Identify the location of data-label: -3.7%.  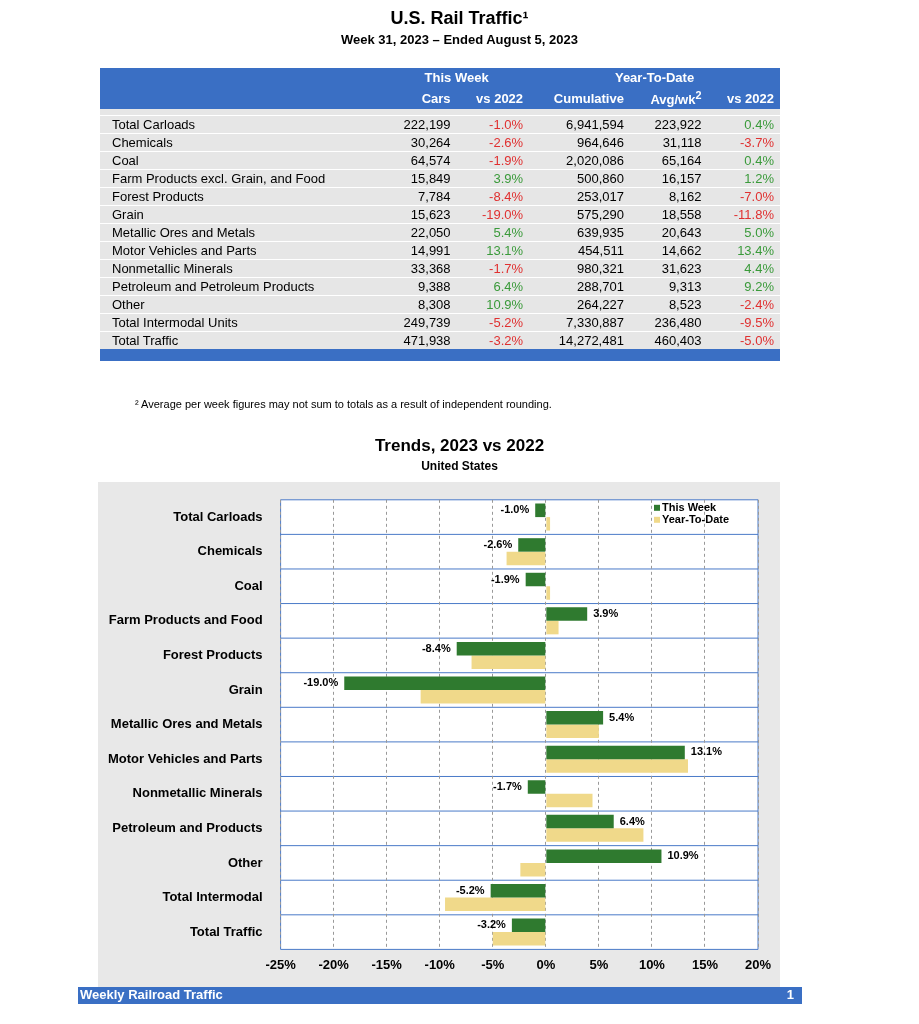
(757, 143).